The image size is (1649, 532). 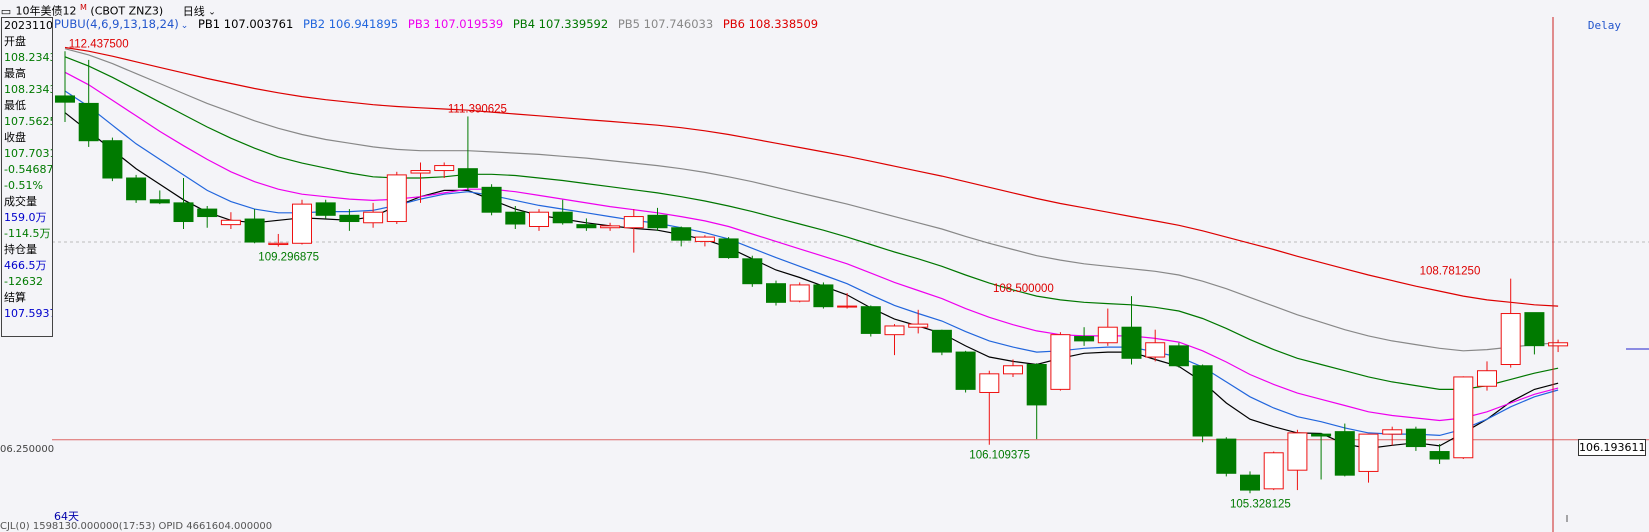 I want to click on menu-icon: ▭, so click(x=6, y=11).